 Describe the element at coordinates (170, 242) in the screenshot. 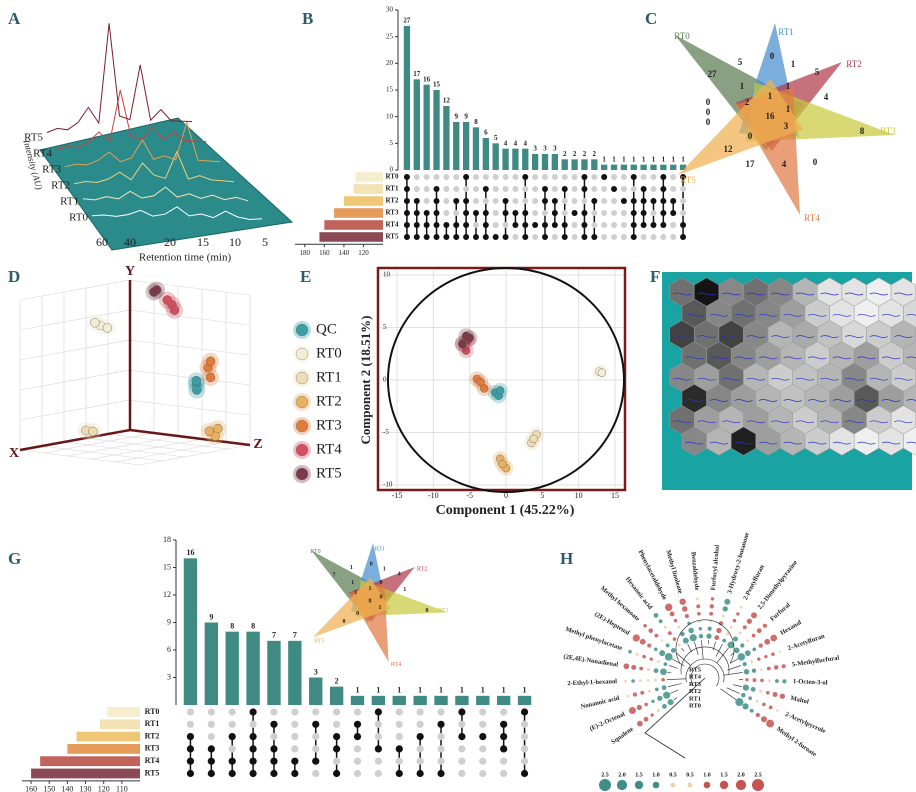

I see `x-tick-label: 20` at that location.